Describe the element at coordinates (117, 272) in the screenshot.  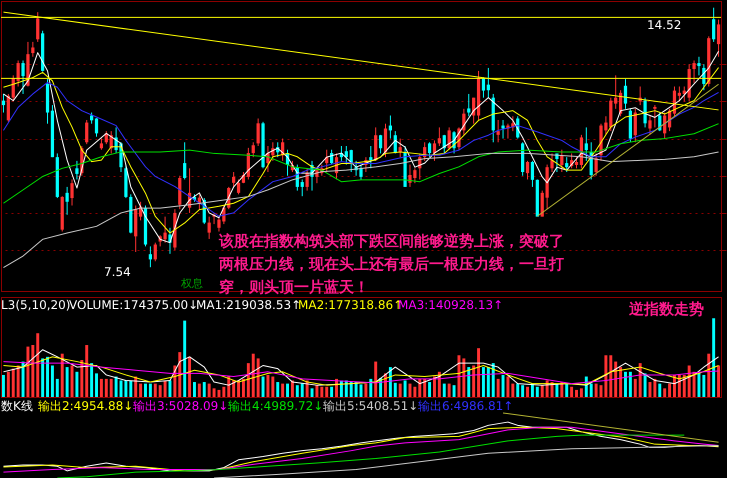
I see `annotation: 7.54` at that location.